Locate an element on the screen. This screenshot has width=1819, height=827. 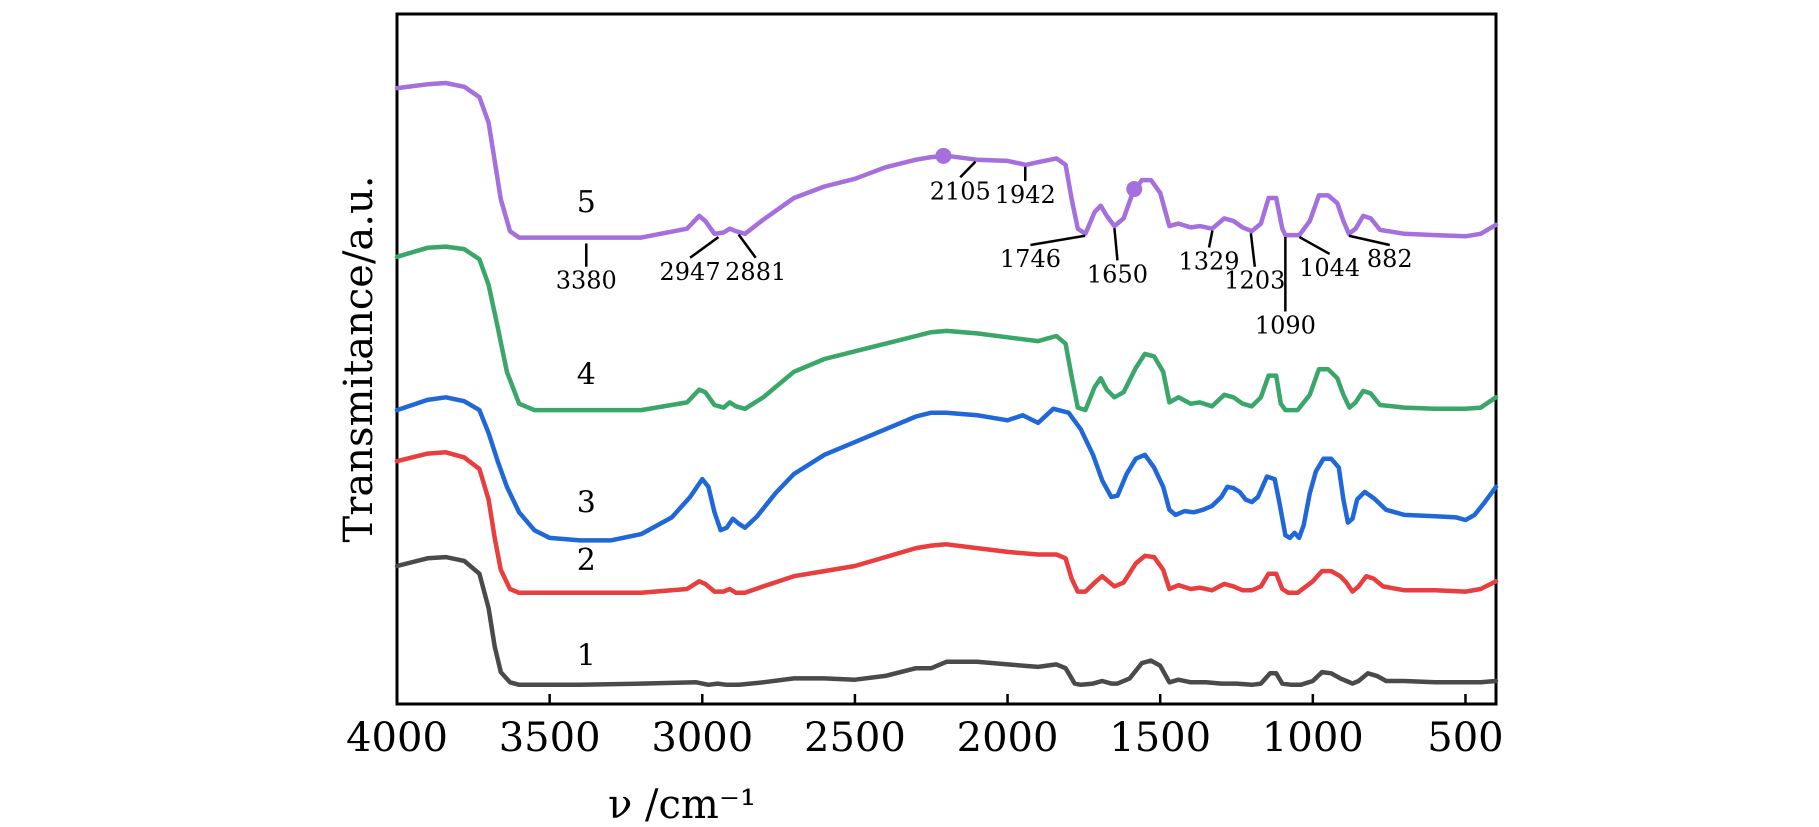
x-axis: 4000 3500 3000 2500 2000 1500 1000 500 is located at coordinates (925, 727).